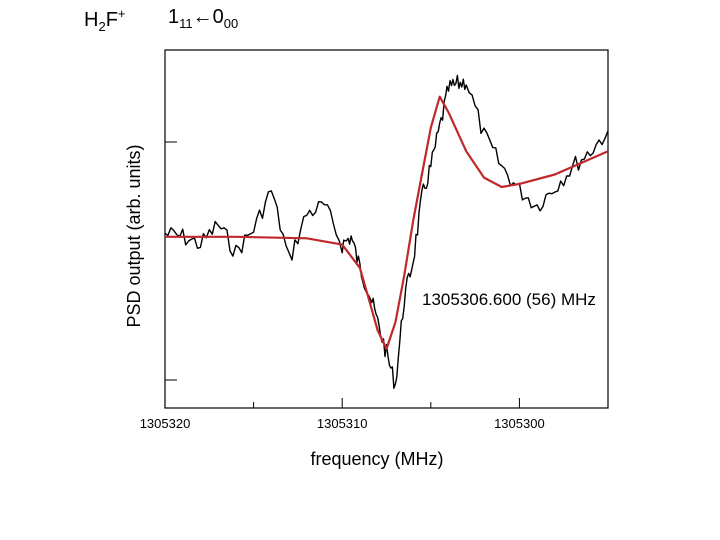 The image size is (720, 540). Describe the element at coordinates (509, 299) in the screenshot. I see `center-frequency-annotation: 1305306.600 (56) MHz` at that location.